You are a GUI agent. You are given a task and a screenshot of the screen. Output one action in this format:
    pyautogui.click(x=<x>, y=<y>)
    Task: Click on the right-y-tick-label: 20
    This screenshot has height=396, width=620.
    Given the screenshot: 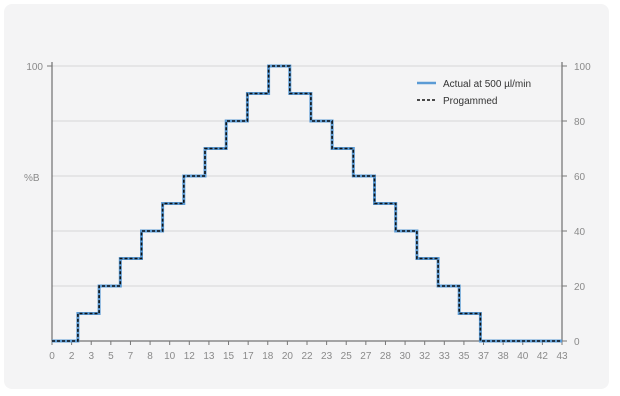 What is the action you would take?
    pyautogui.click(x=580, y=287)
    